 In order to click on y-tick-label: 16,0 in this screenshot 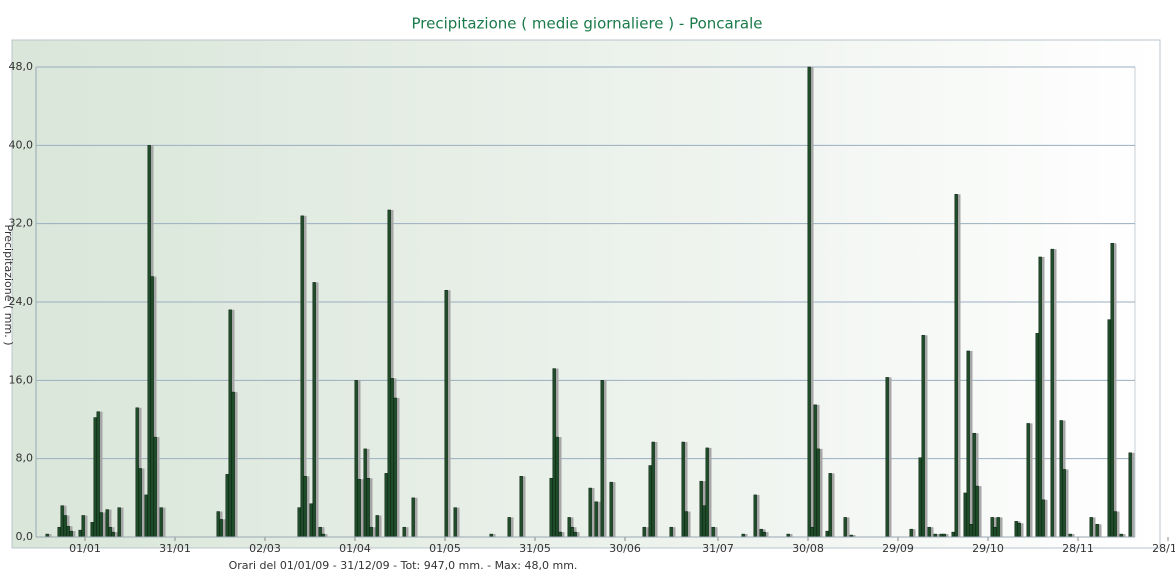, I will do `click(21, 379)`.